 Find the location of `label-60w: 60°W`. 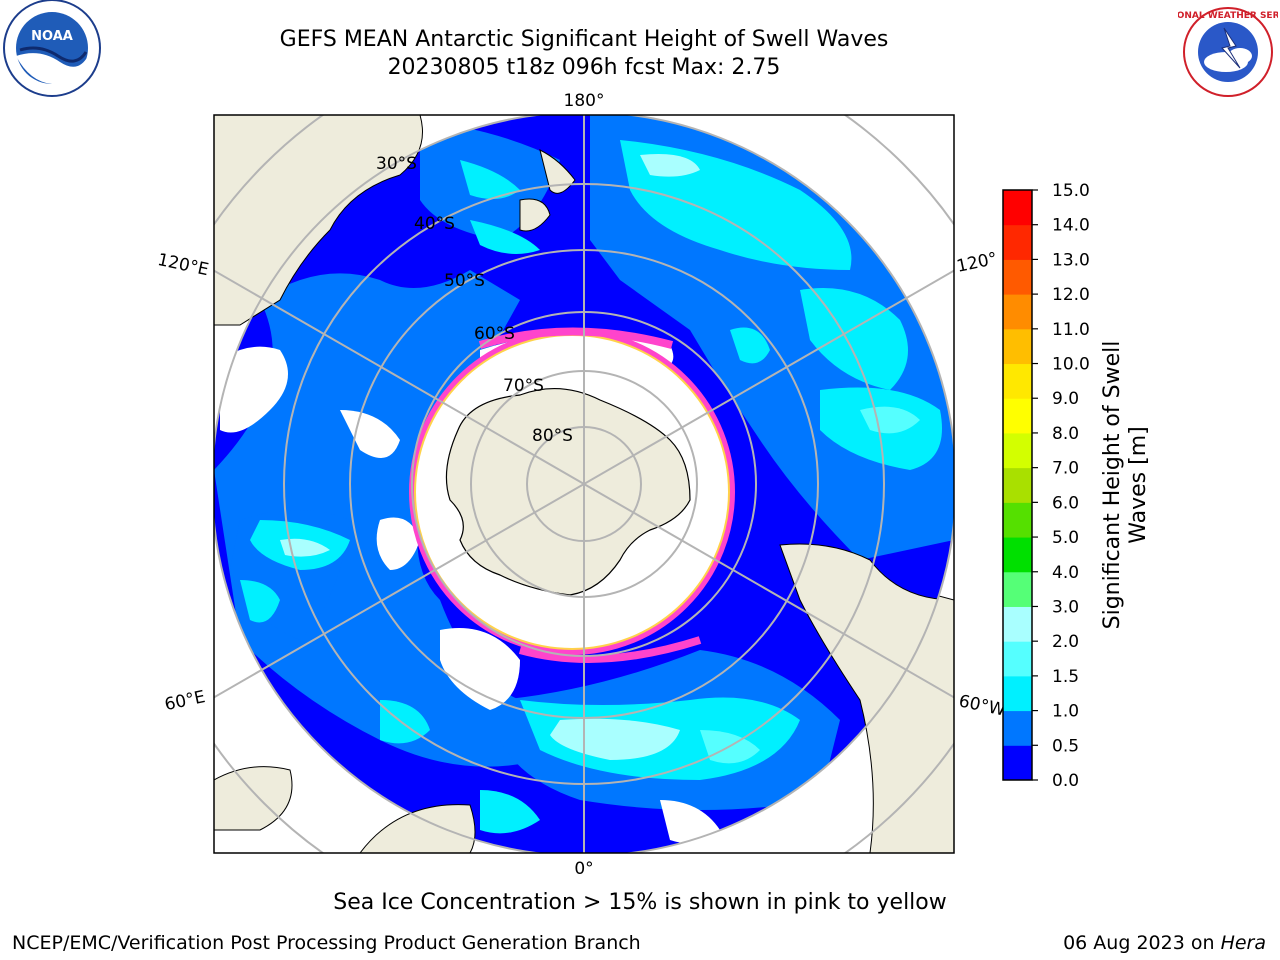

label-60w: 60°W is located at coordinates (982, 705).